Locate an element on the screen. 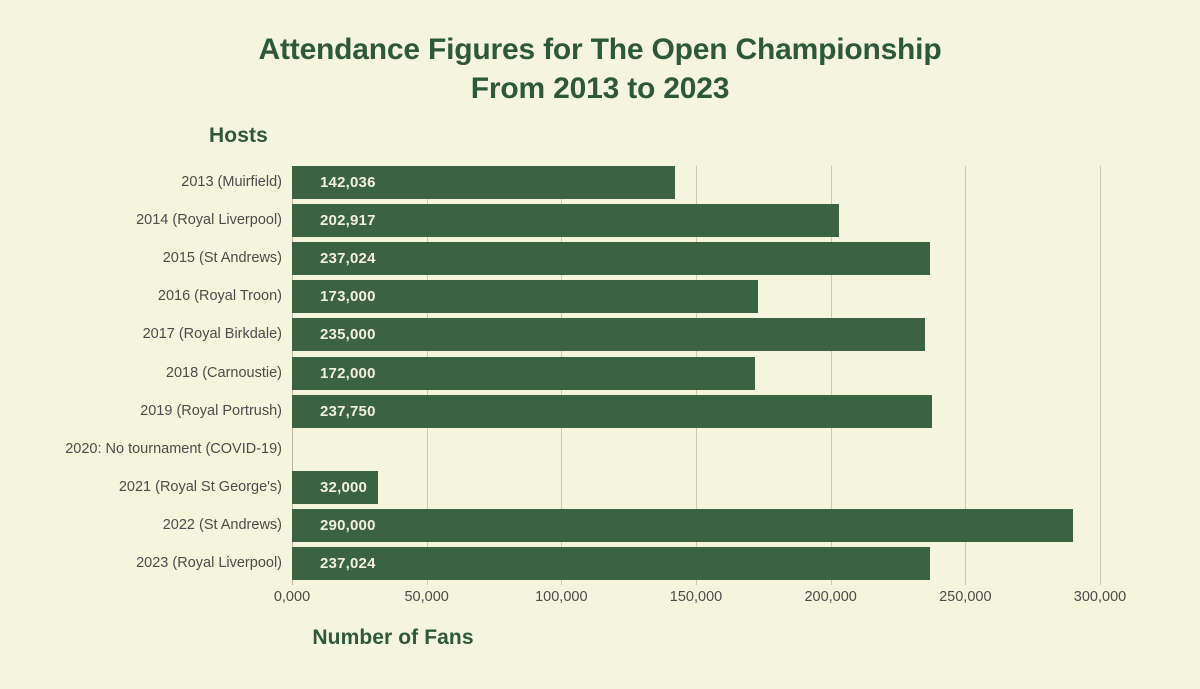  category-label: 2021 (Royal St George's) is located at coordinates (200, 486).